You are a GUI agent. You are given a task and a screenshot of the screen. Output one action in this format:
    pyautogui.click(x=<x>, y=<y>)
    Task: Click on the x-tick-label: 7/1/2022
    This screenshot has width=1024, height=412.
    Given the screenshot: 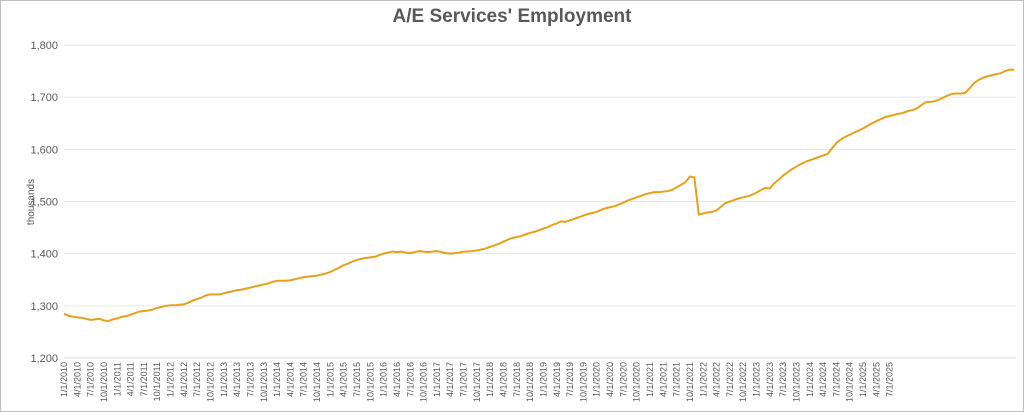 What is the action you would take?
    pyautogui.click(x=730, y=379)
    